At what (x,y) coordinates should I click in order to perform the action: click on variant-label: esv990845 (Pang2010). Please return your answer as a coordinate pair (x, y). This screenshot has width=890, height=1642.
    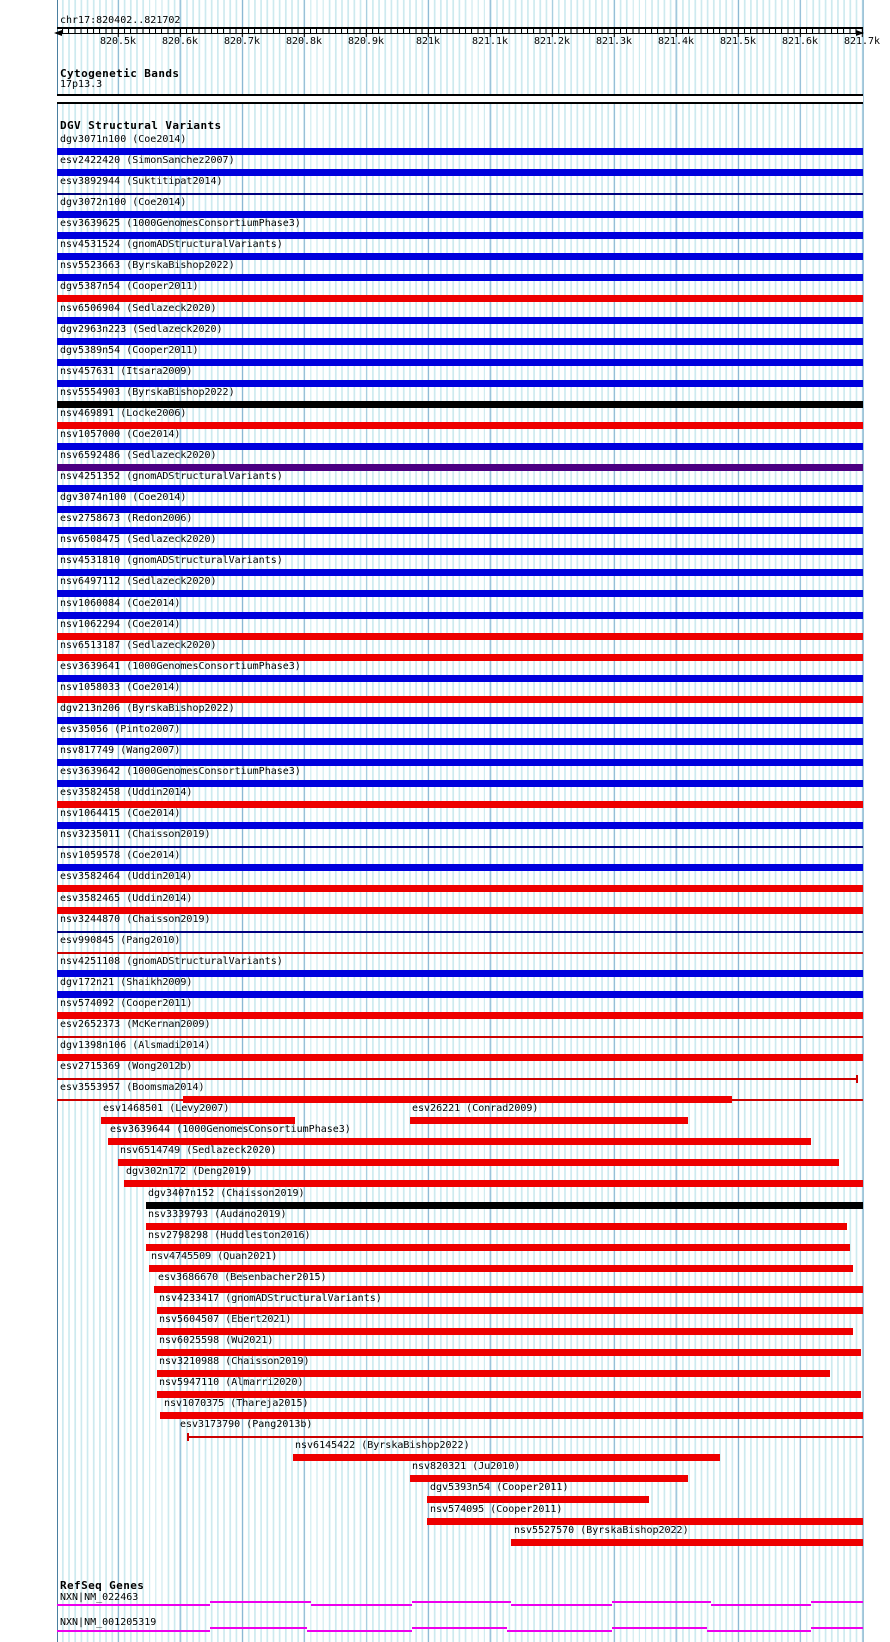
    Looking at the image, I should click on (120, 940).